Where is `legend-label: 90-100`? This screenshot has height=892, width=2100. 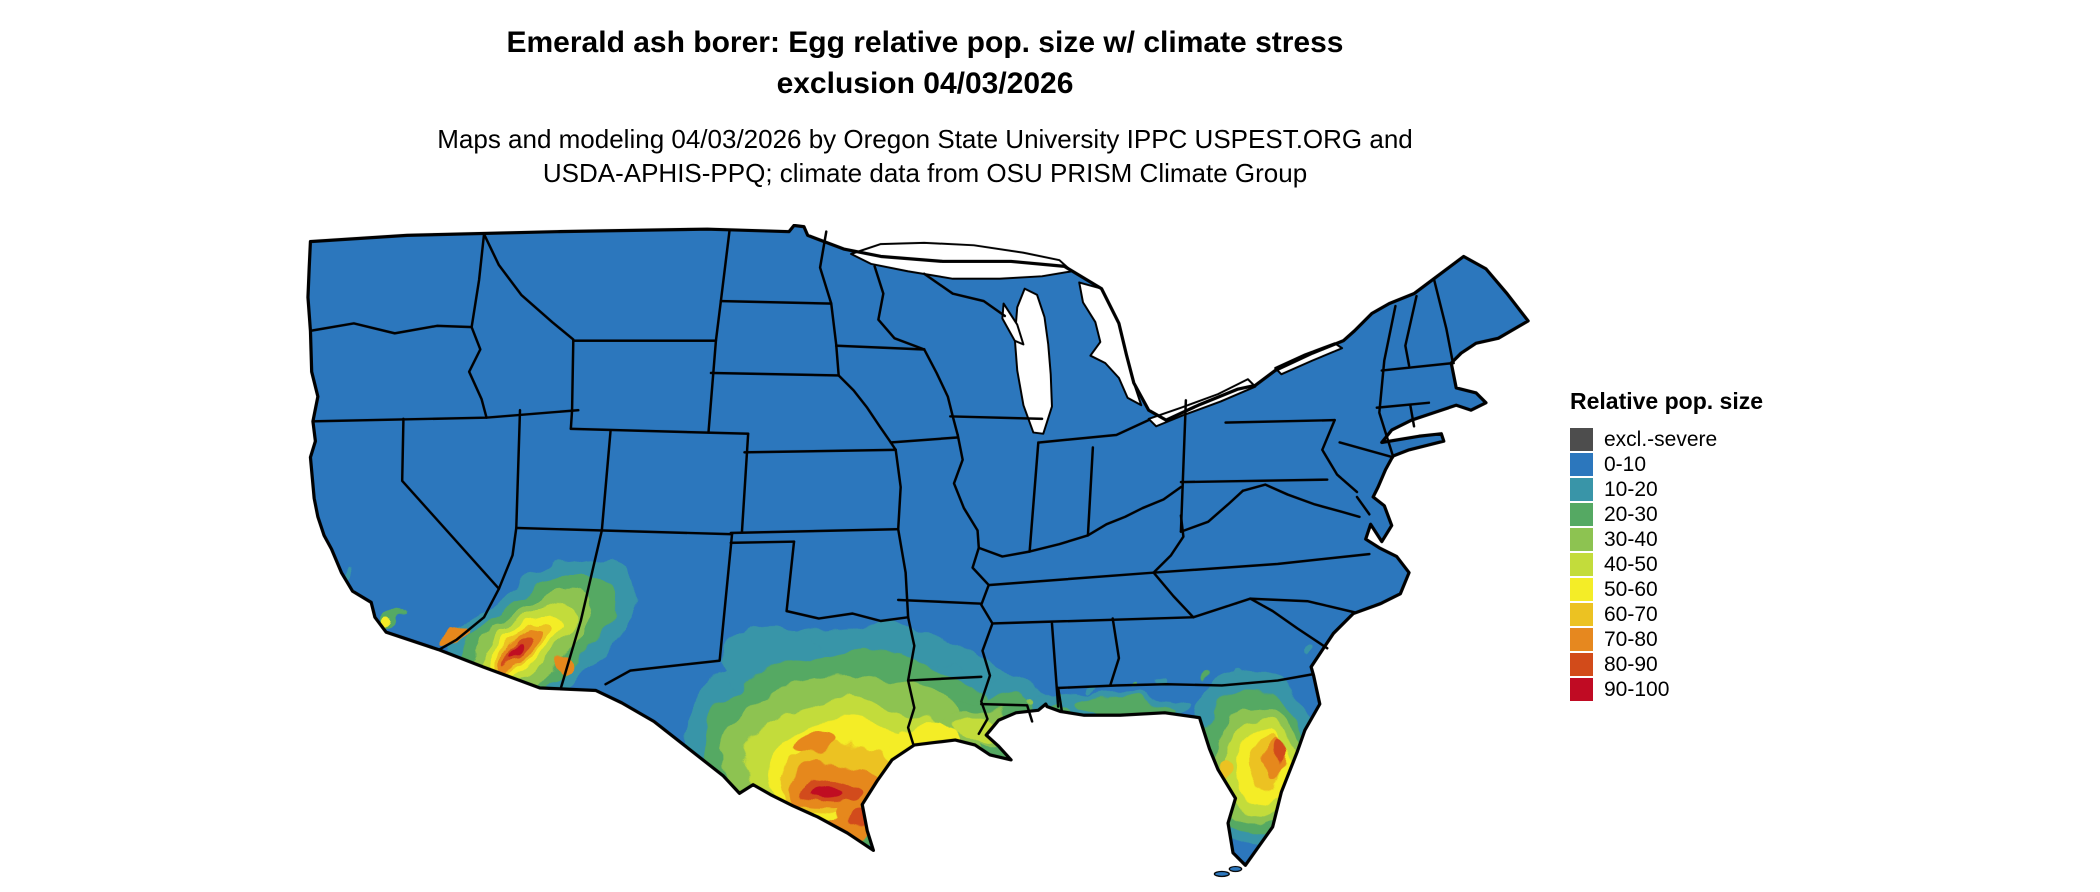 legend-label: 90-100 is located at coordinates (1637, 689).